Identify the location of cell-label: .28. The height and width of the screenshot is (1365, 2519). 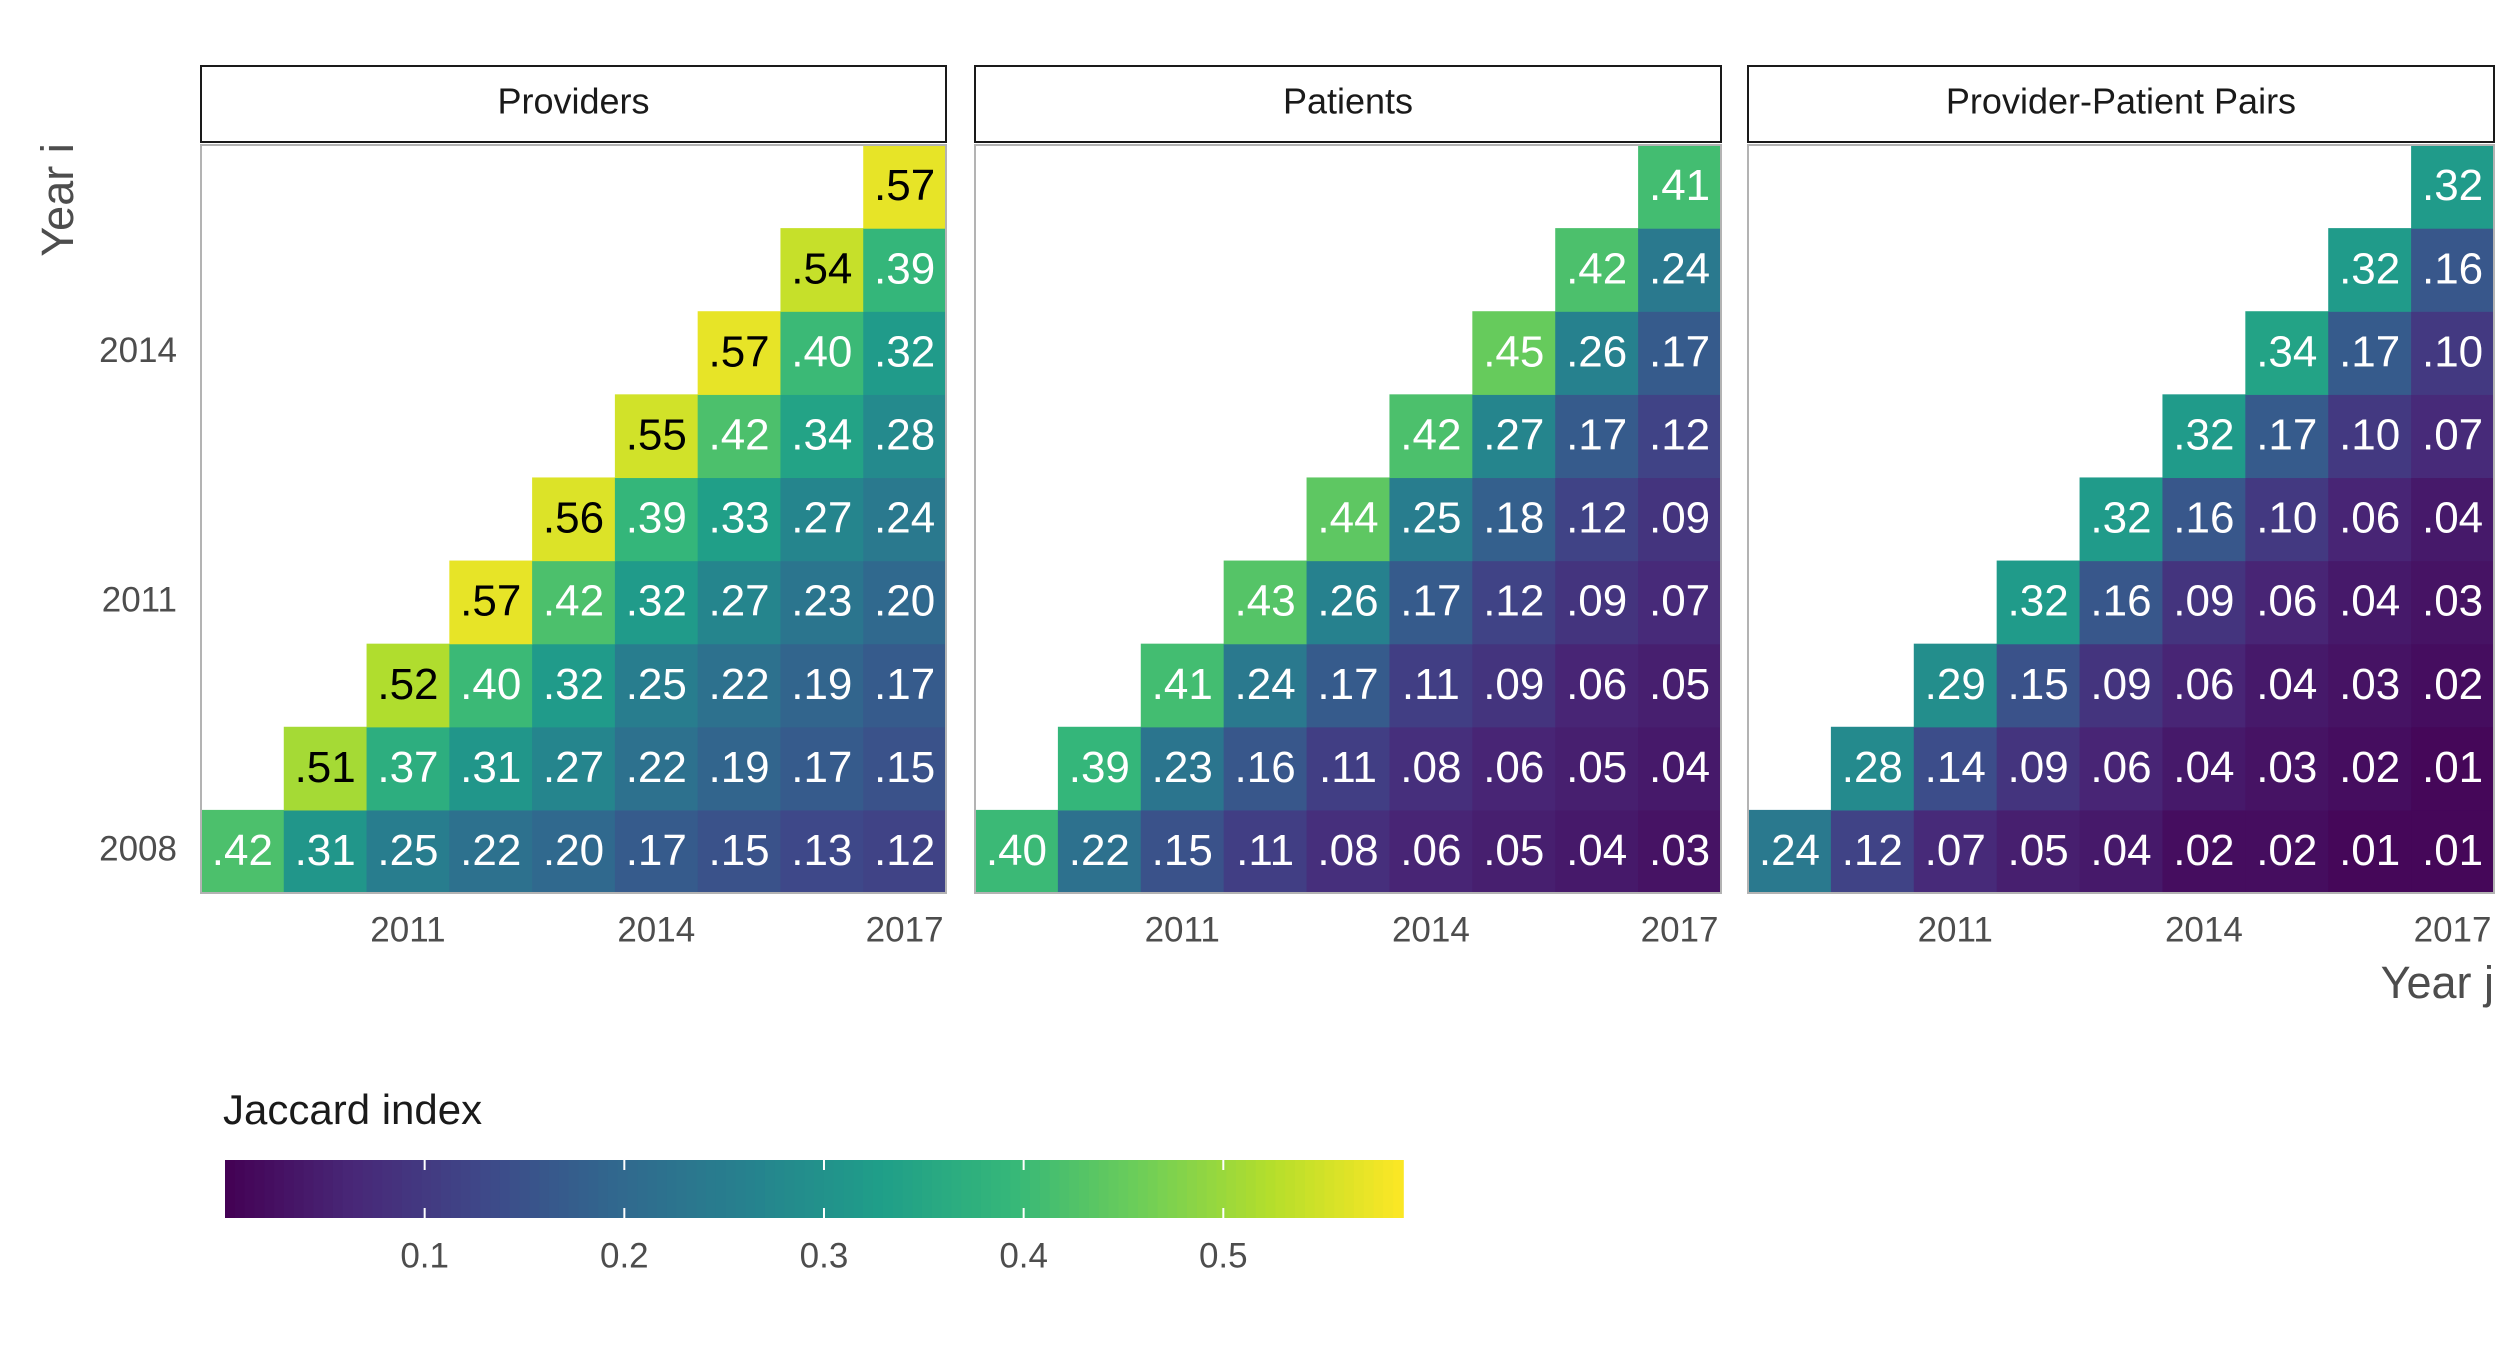
(904, 435).